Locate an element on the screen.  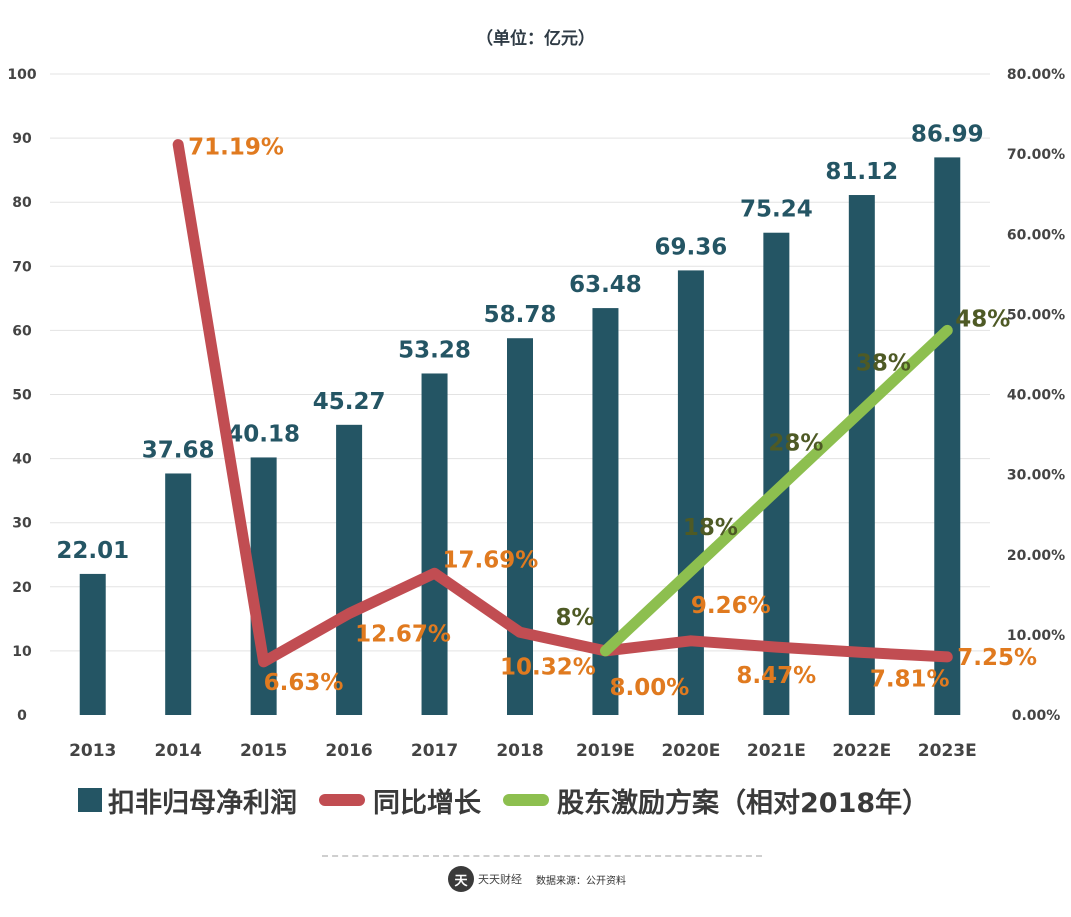
bar-value-label: 40.18 is located at coordinates (263, 434).